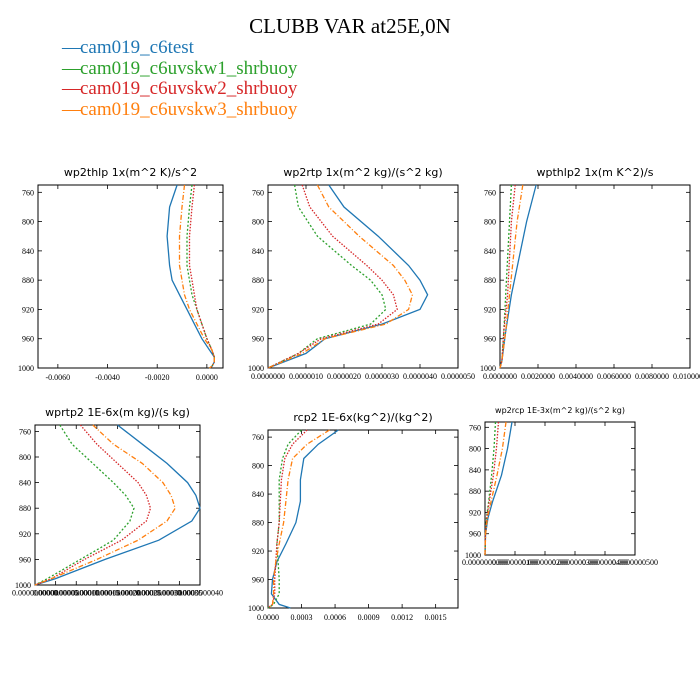  What do you see at coordinates (576, 376) in the screenshot?
I see `x-tick-label: 0.0040000` at bounding box center [576, 376].